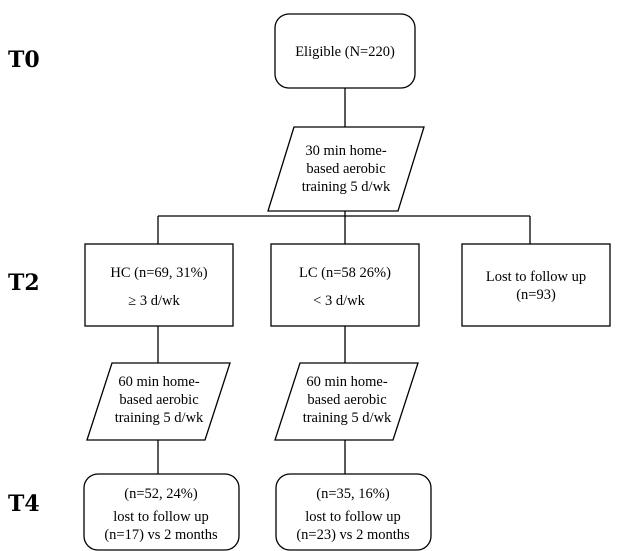 The height and width of the screenshot is (551, 617). I want to click on lc-box: LC (n=58 26%) < 3 d/wk, so click(345, 285).